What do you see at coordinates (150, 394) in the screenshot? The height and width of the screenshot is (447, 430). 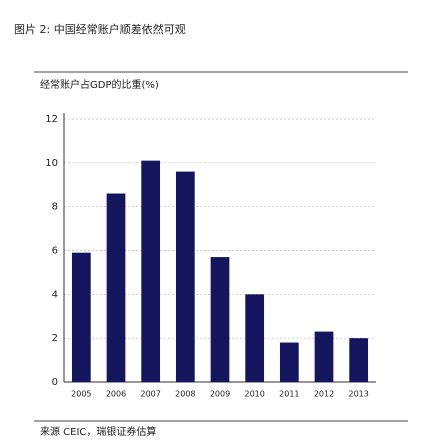 I see `x-tick-label: 2007` at bounding box center [150, 394].